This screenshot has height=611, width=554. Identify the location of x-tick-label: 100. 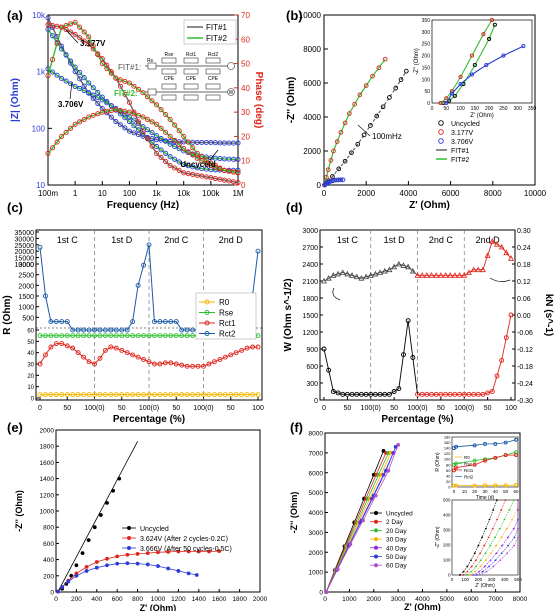
(130, 193).